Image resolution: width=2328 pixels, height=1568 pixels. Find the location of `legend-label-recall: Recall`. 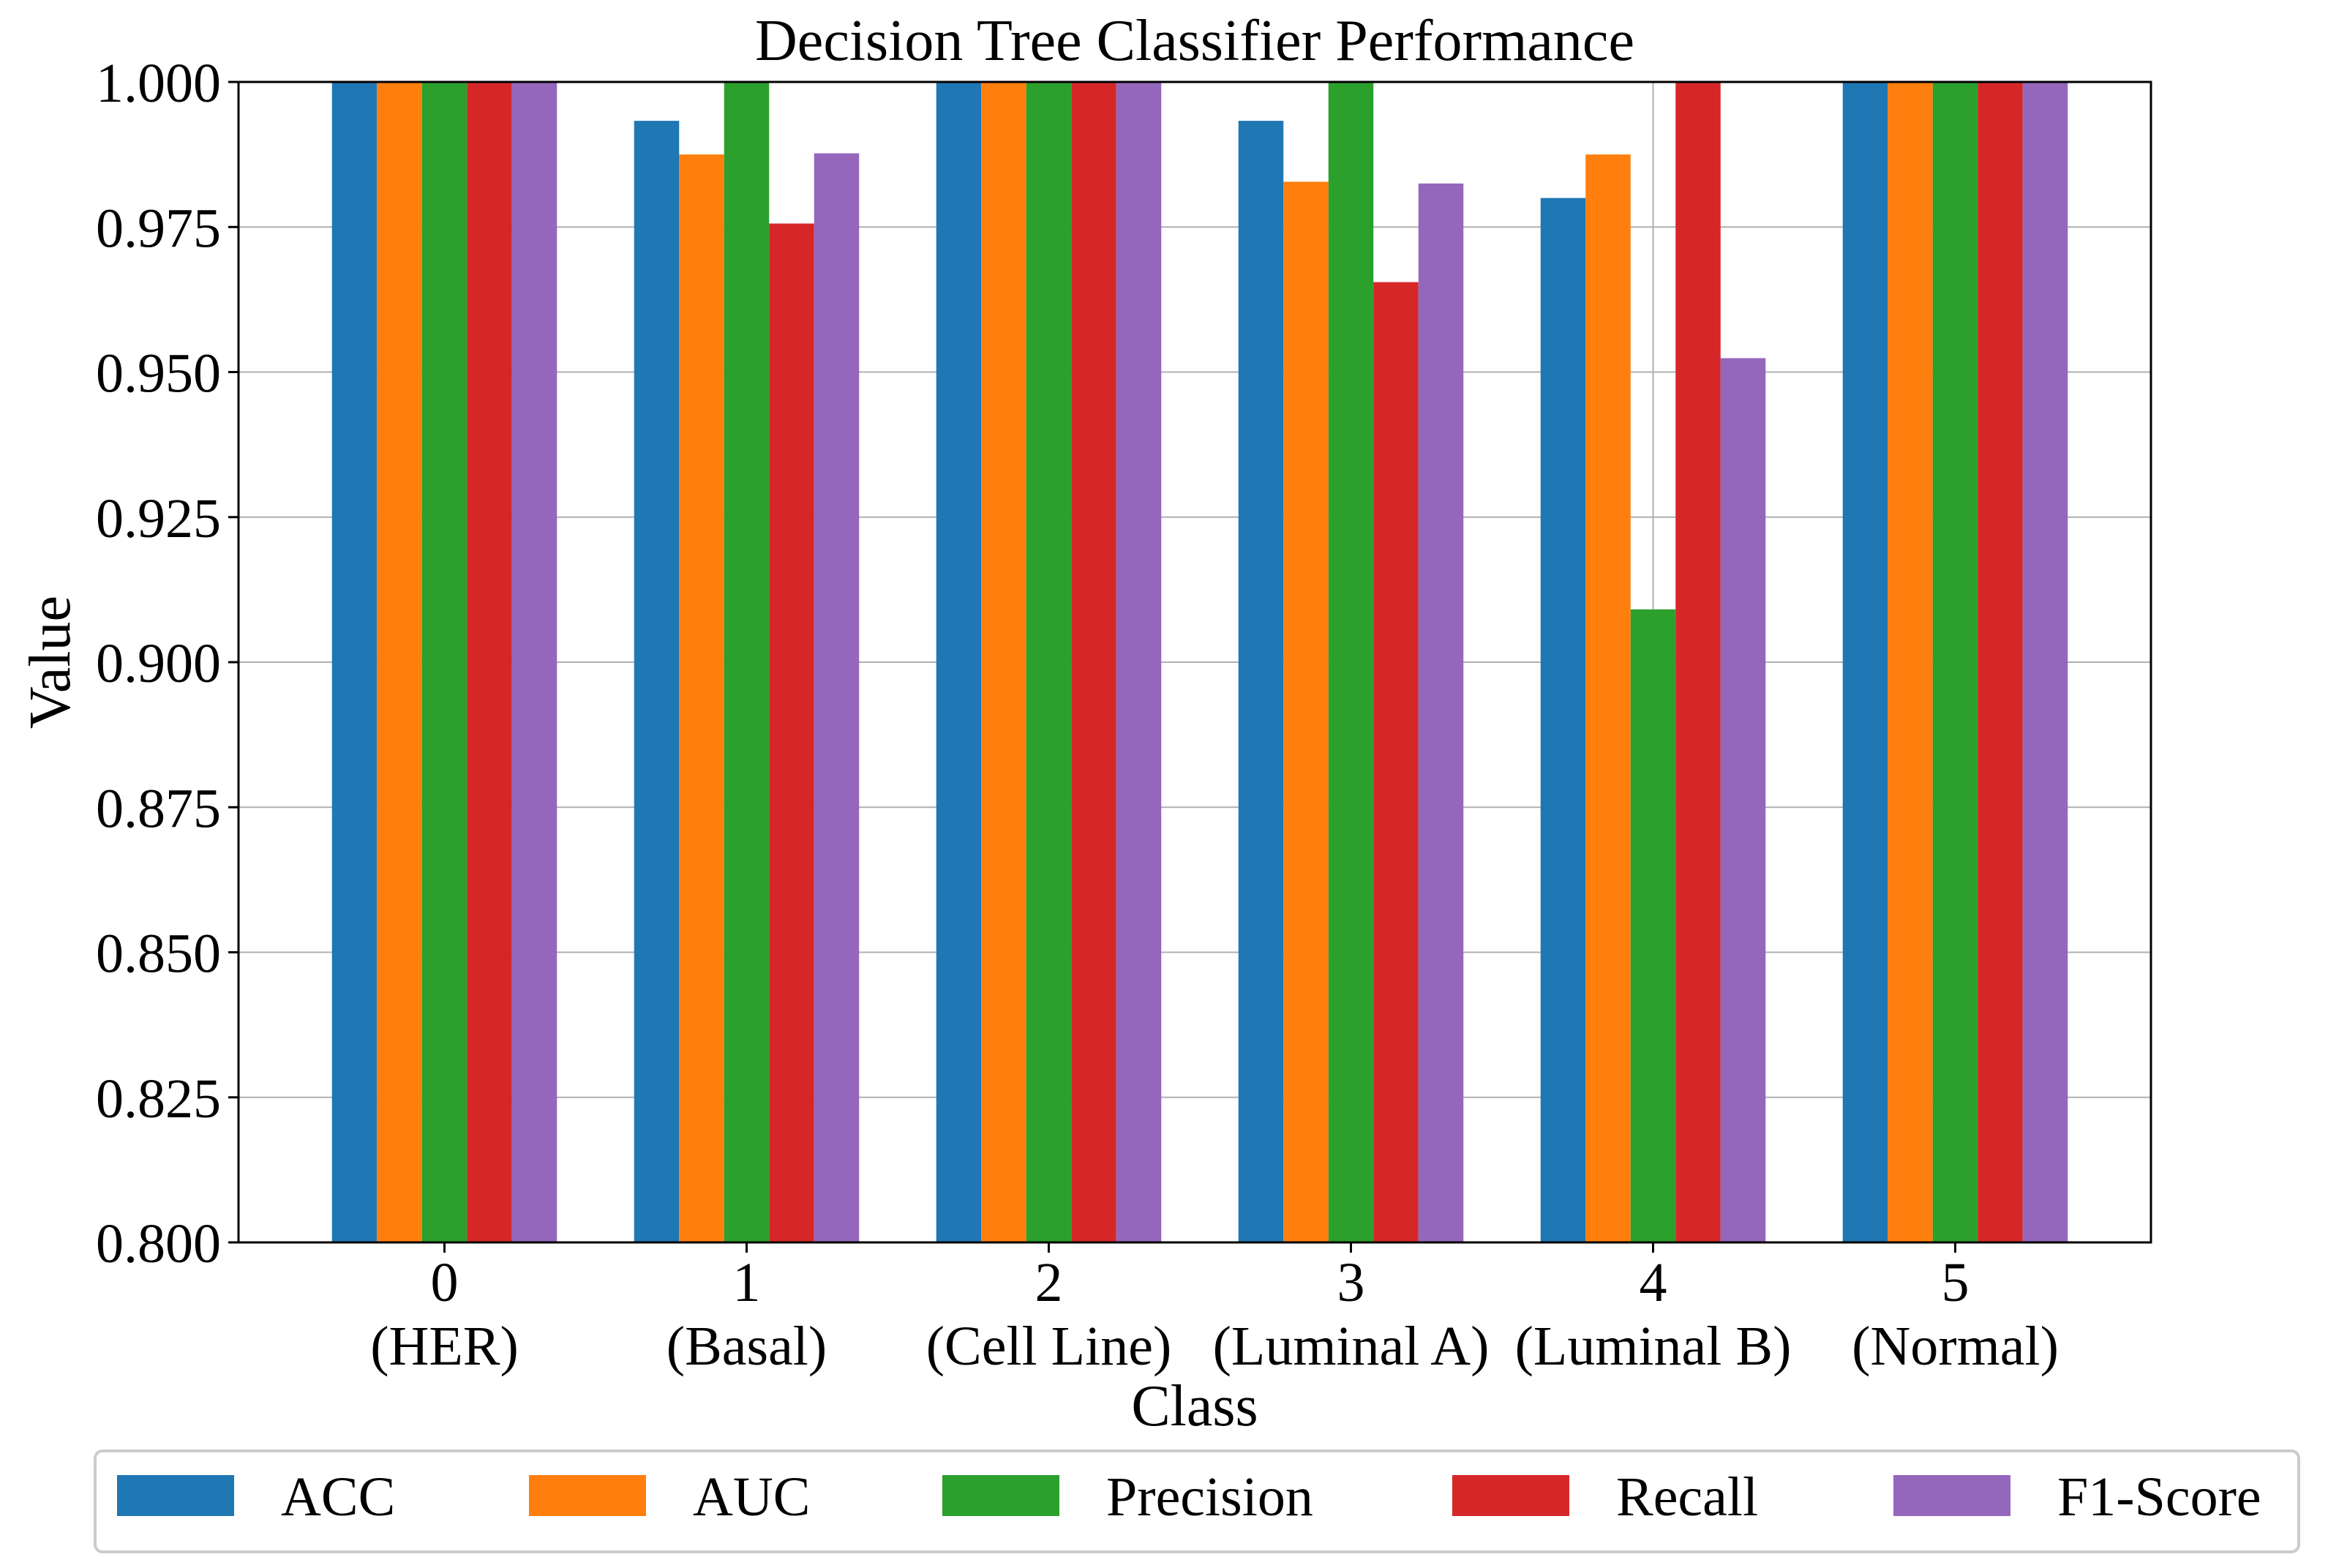

legend-label-recall: Recall is located at coordinates (1687, 1497).